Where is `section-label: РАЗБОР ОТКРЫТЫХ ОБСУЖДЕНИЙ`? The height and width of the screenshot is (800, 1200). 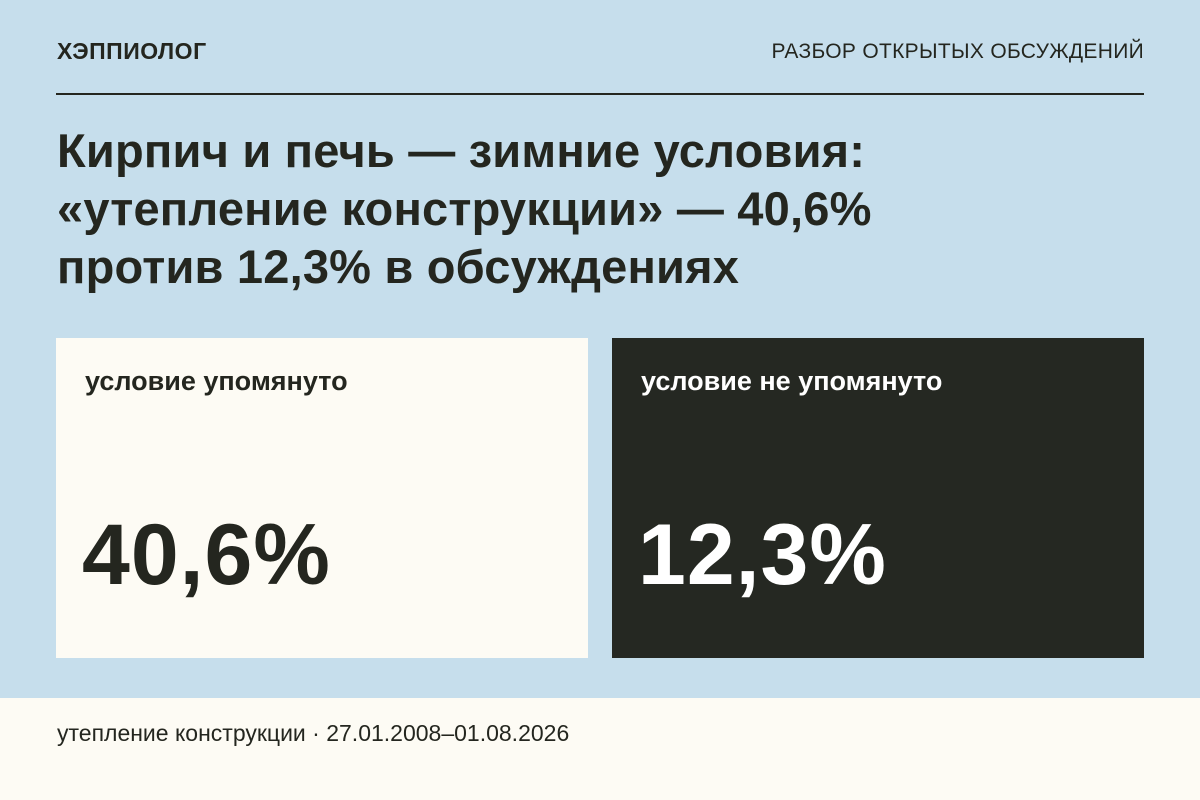 section-label: РАЗБОР ОТКРЫТЫХ ОБСУЖДЕНИЙ is located at coordinates (957, 51).